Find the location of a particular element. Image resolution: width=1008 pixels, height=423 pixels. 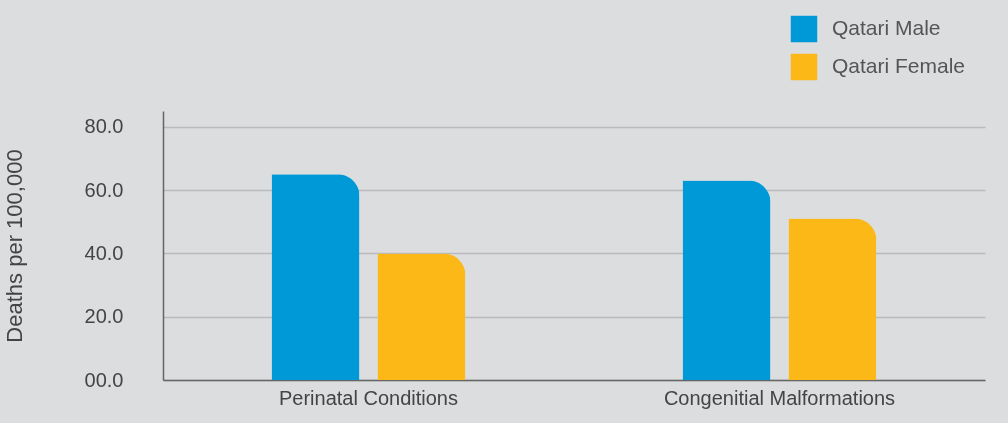

y-axis-title: Deaths per 100,000 is located at coordinates (14, 246).